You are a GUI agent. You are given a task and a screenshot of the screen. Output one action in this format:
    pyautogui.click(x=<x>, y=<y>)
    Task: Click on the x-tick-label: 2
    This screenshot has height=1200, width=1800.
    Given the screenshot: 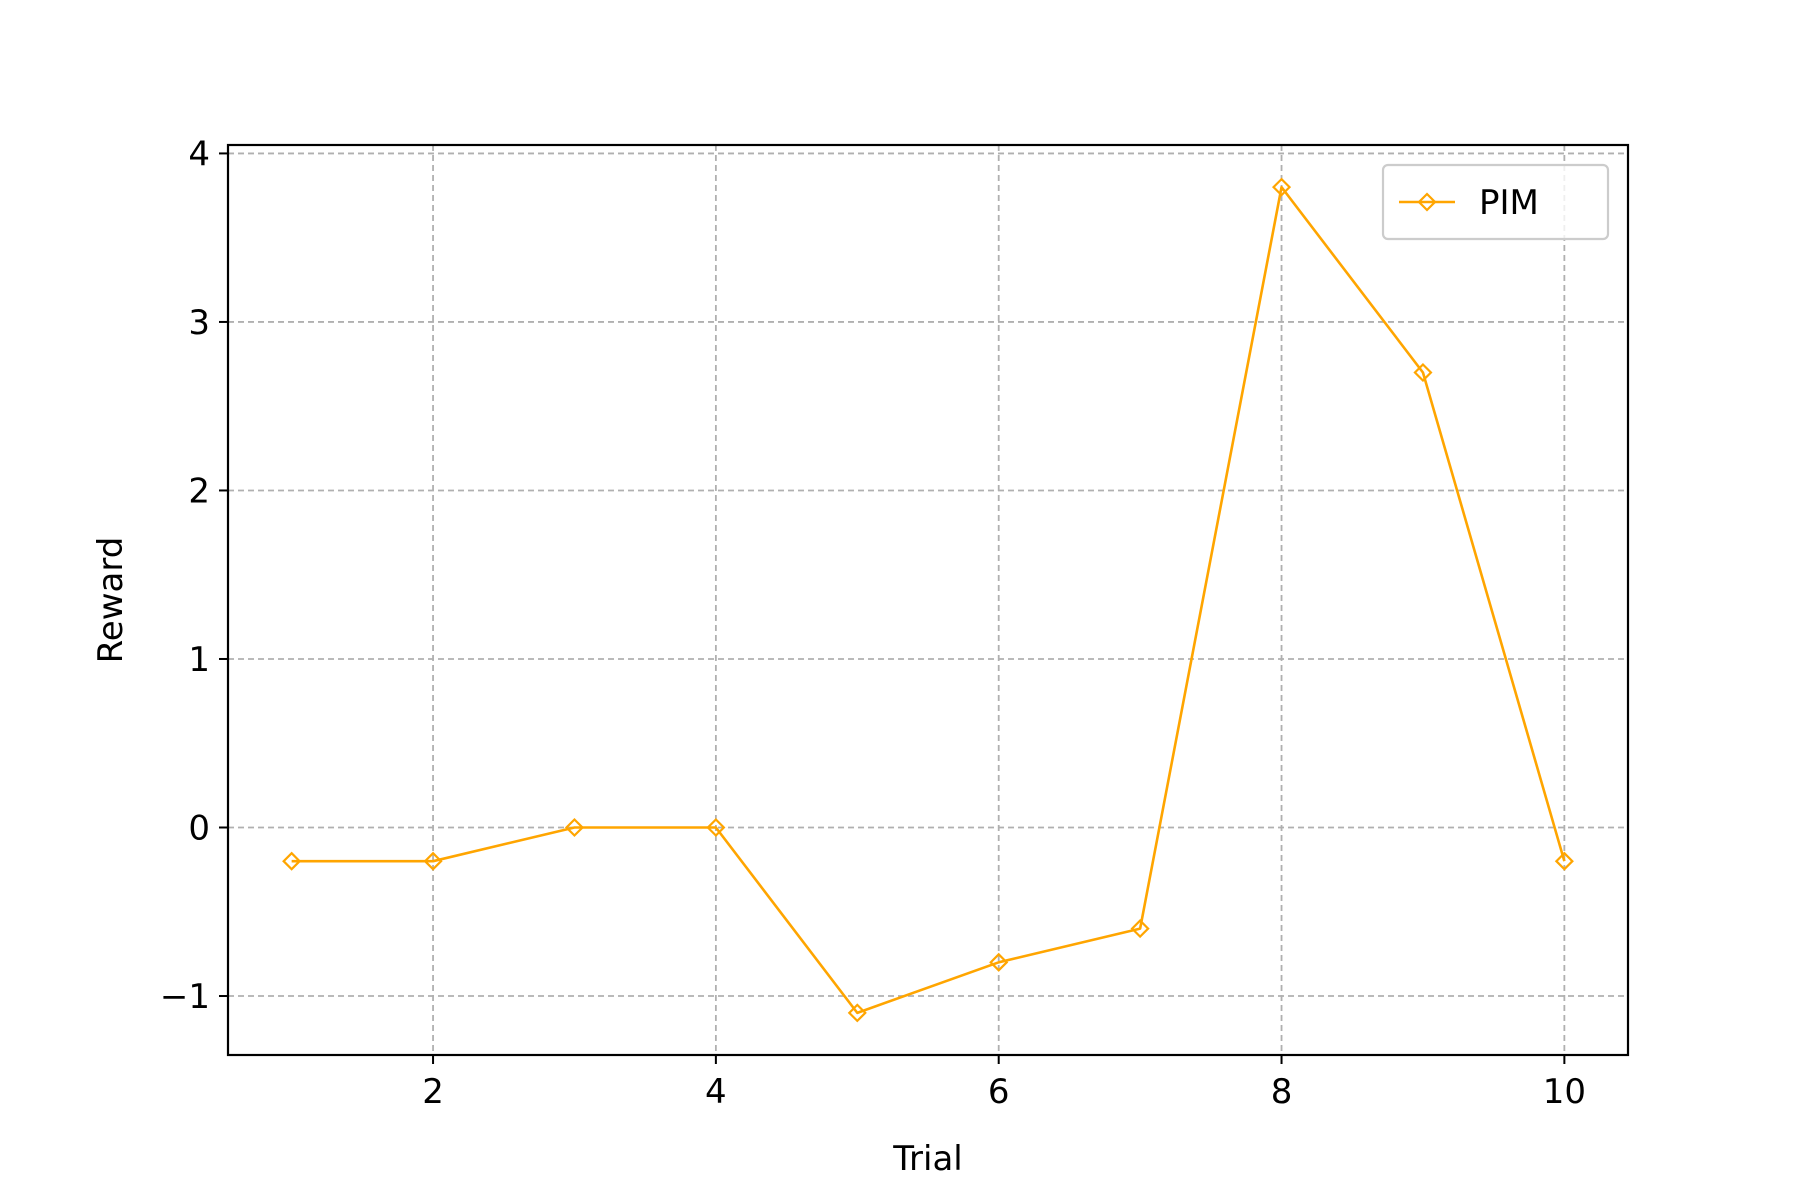 What is the action you would take?
    pyautogui.click(x=433, y=1092)
    